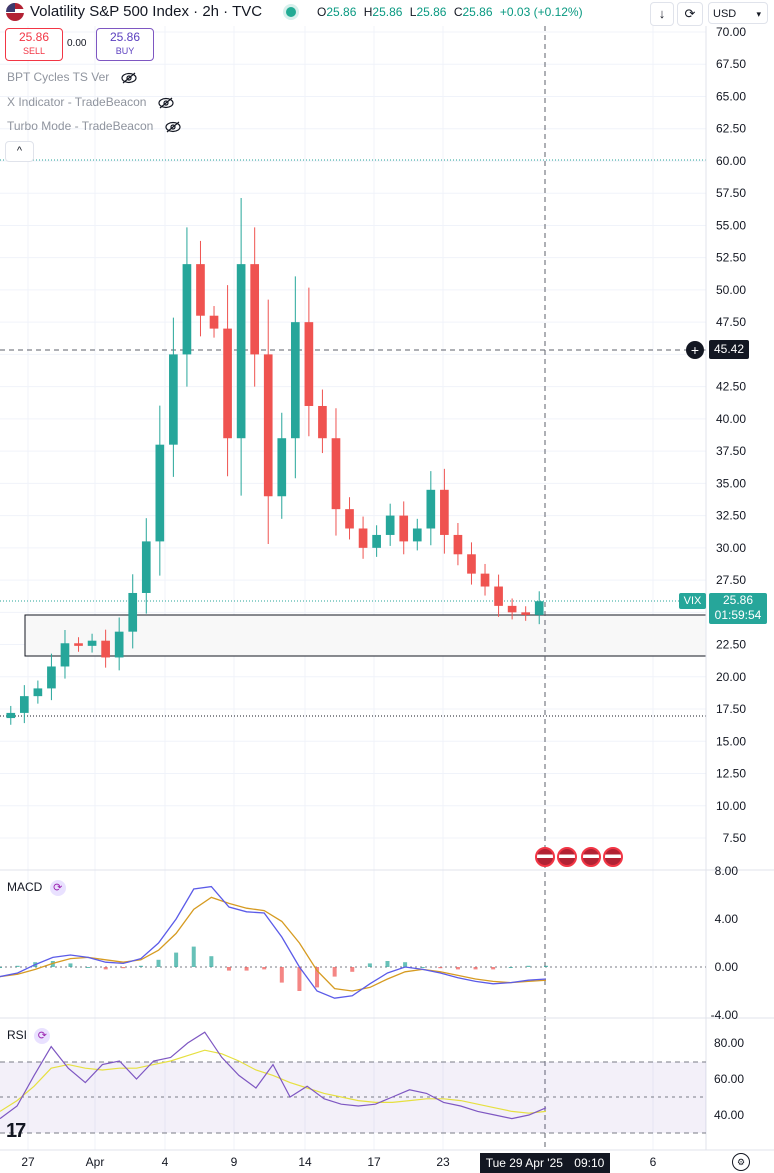 The image size is (774, 1173). Describe the element at coordinates (725, 943) in the screenshot. I see `macd-axis: 8.00 4.00 0.00 -4.00` at that location.